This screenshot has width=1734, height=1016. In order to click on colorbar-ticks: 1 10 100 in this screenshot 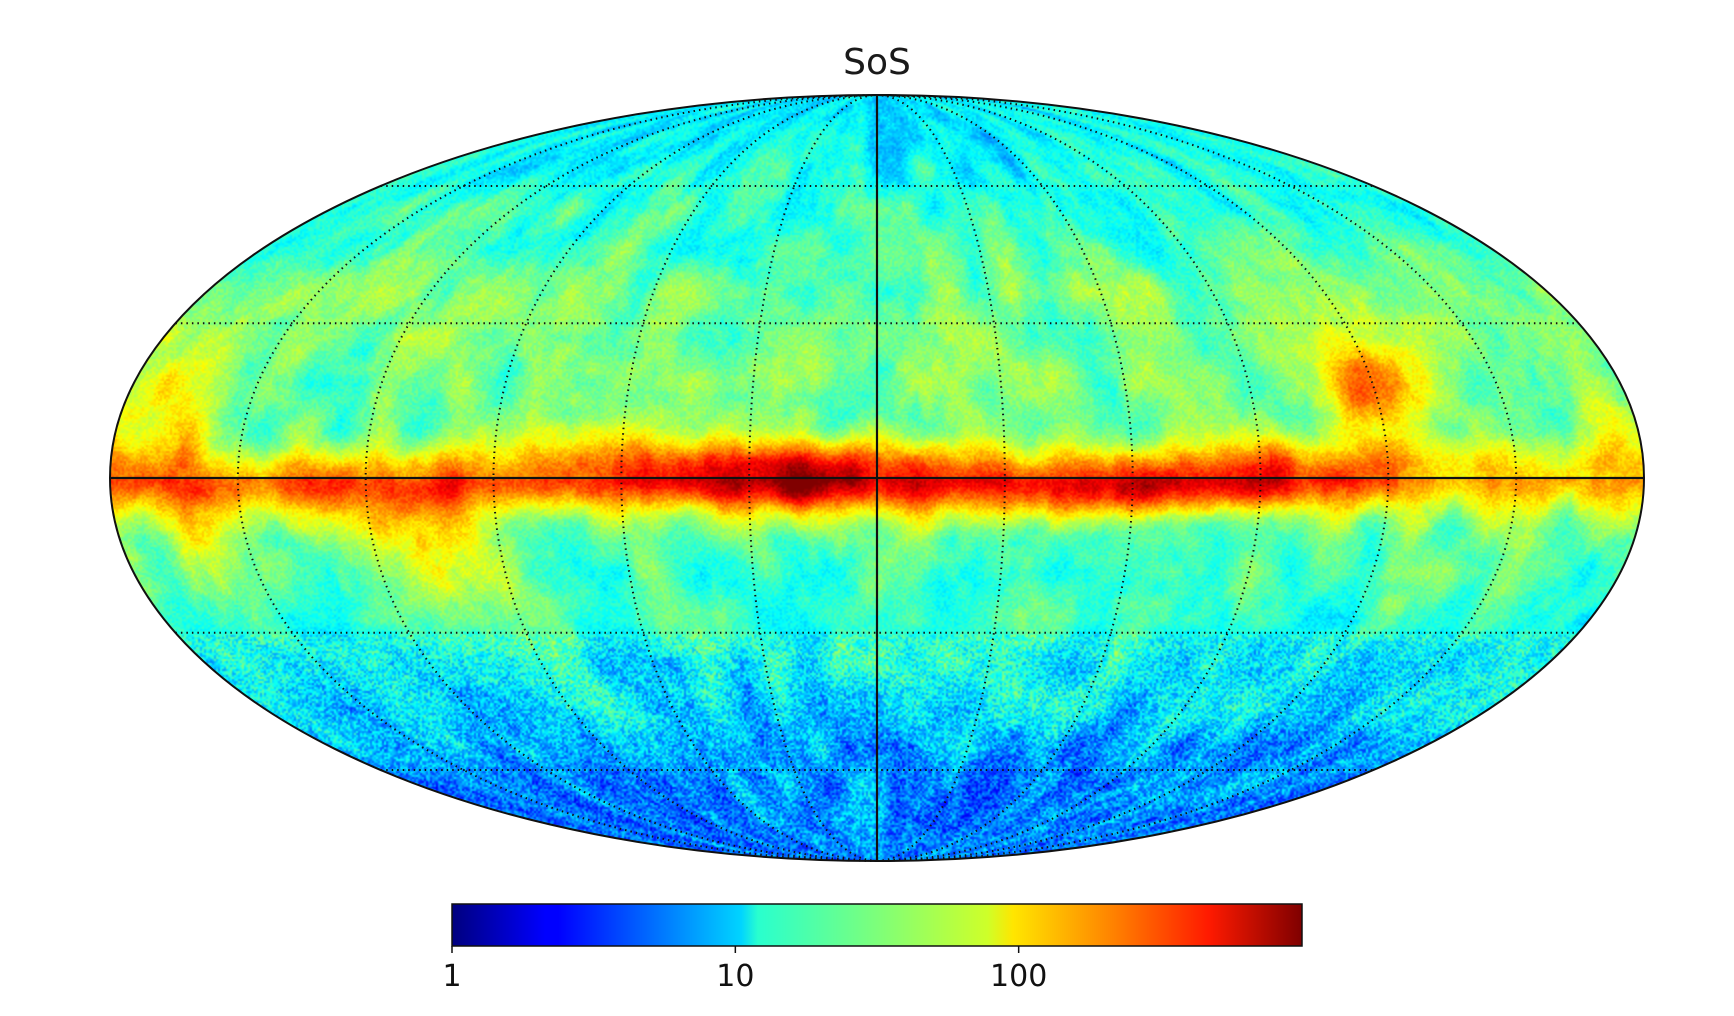, I will do `click(744, 970)`.